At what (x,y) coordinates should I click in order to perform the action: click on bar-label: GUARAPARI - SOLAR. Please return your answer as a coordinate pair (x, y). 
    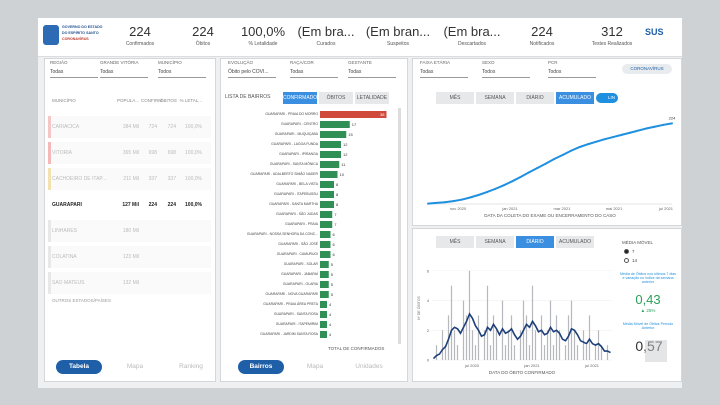
    Looking at the image, I should click on (301, 264).